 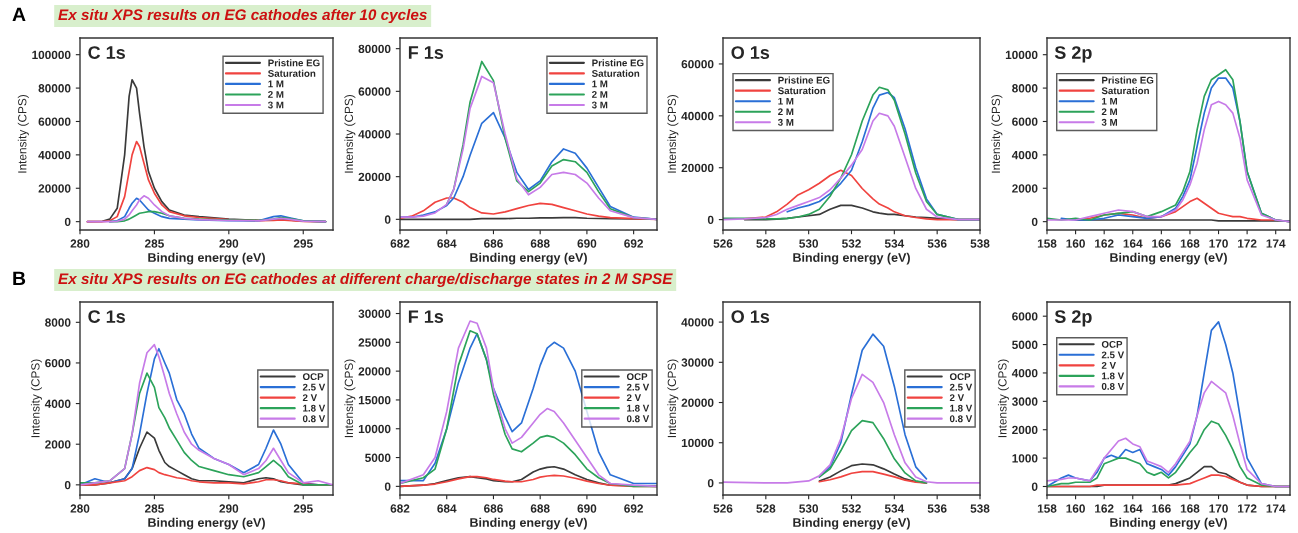 I want to click on legend-label: 1.8 V, so click(x=1113, y=376).